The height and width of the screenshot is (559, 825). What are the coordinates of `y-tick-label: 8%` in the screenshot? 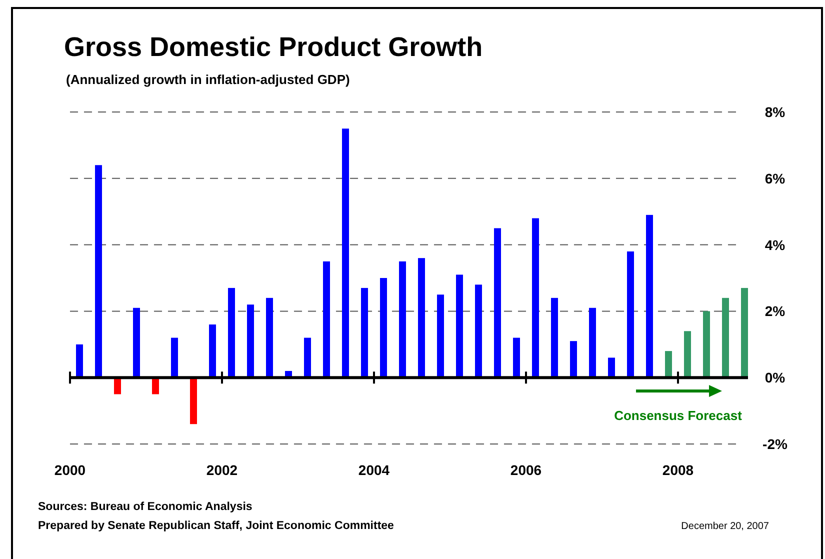 It's located at (775, 112).